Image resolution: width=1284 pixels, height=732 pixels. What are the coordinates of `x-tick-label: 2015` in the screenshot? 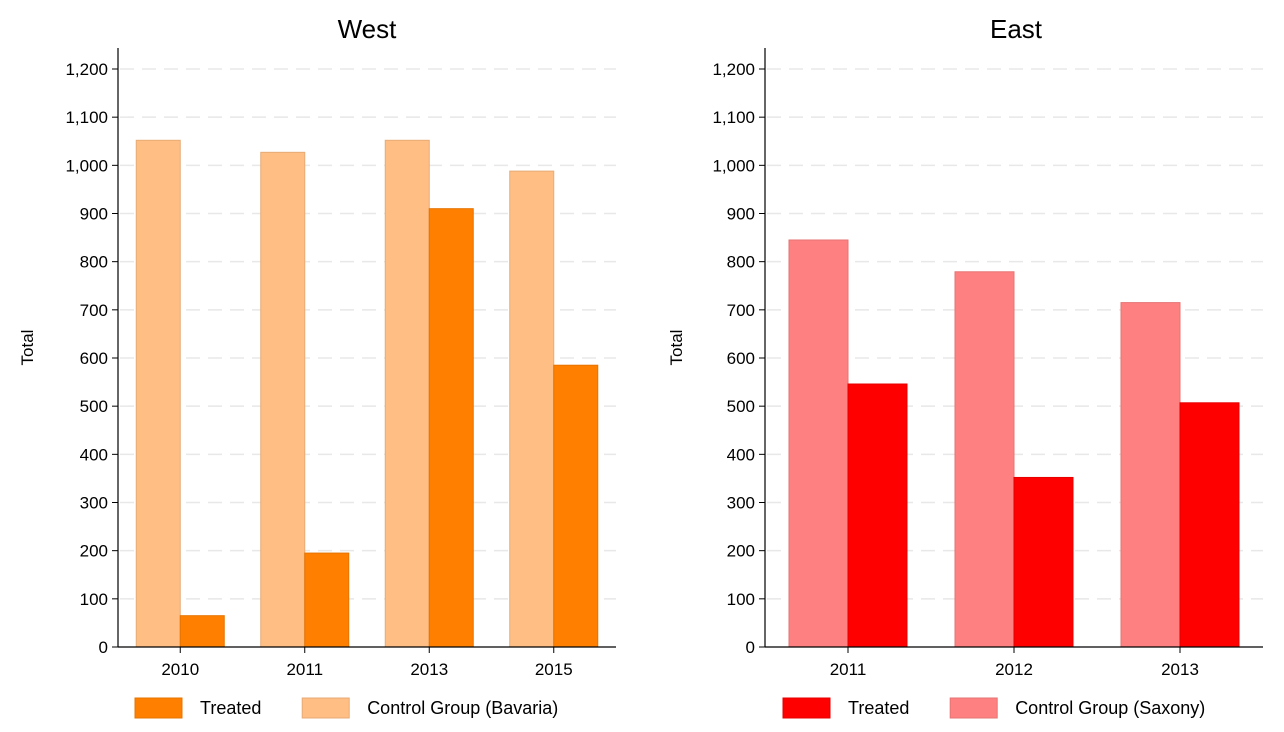 It's located at (554, 669).